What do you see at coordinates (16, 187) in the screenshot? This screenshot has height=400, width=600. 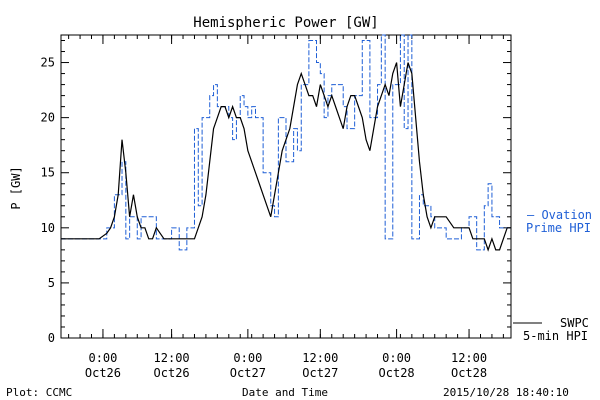 I see `y-axis-label: P [GW]` at bounding box center [16, 187].